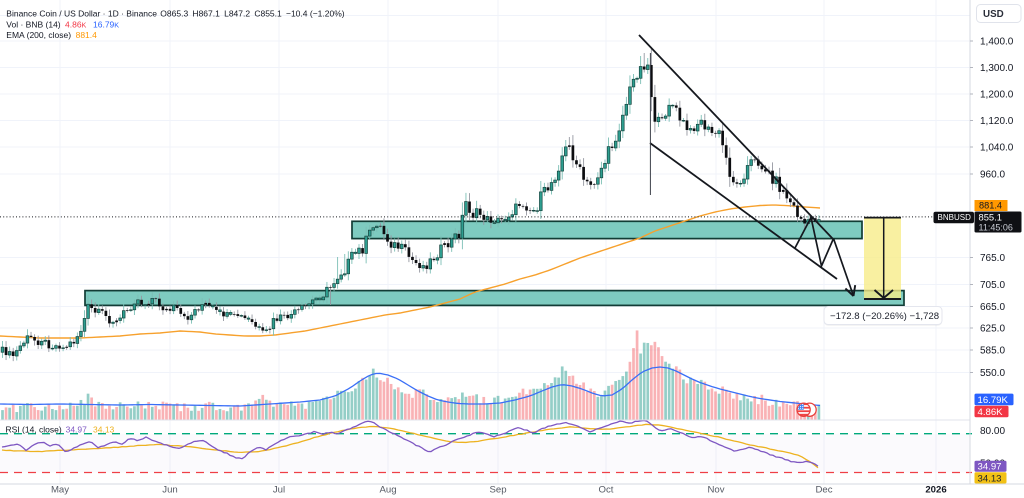  What do you see at coordinates (497, 490) in the screenshot?
I see `svg-text: Sep` at bounding box center [497, 490].